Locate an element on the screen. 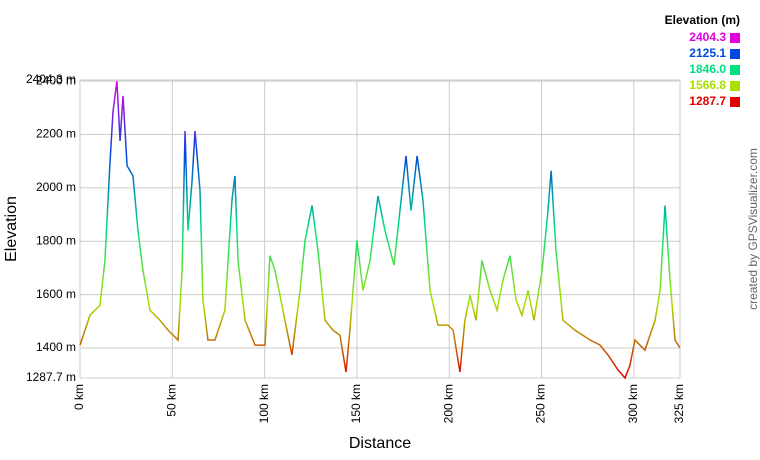  credit: created by GPSVisualizer.com is located at coordinates (753, 229).